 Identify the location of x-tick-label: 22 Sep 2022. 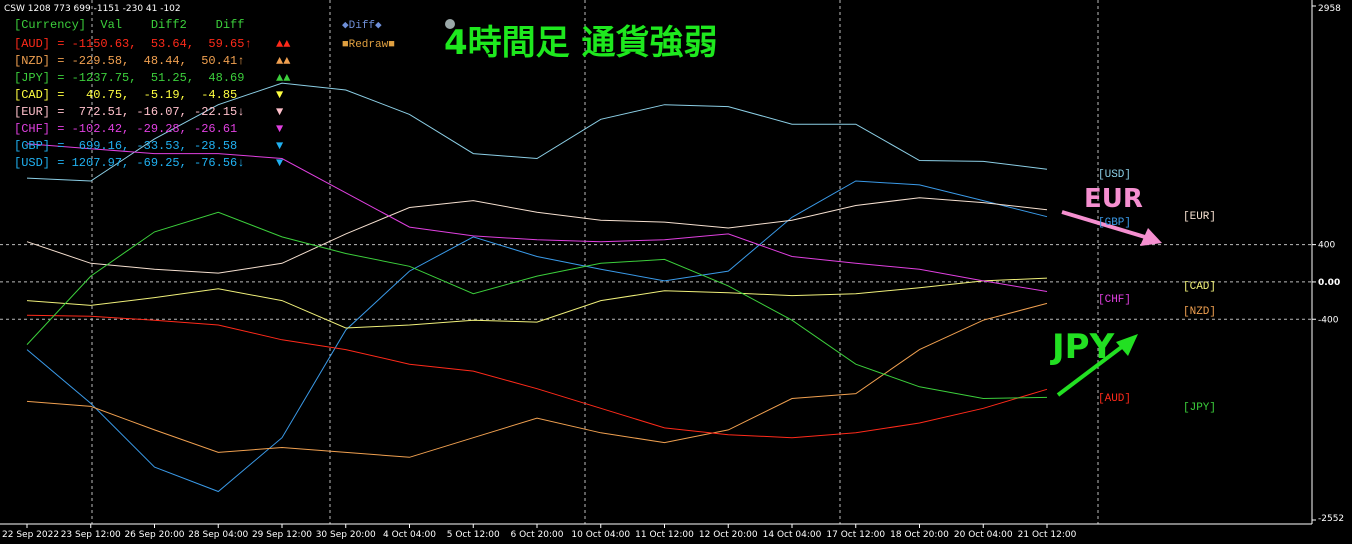
(30, 535).